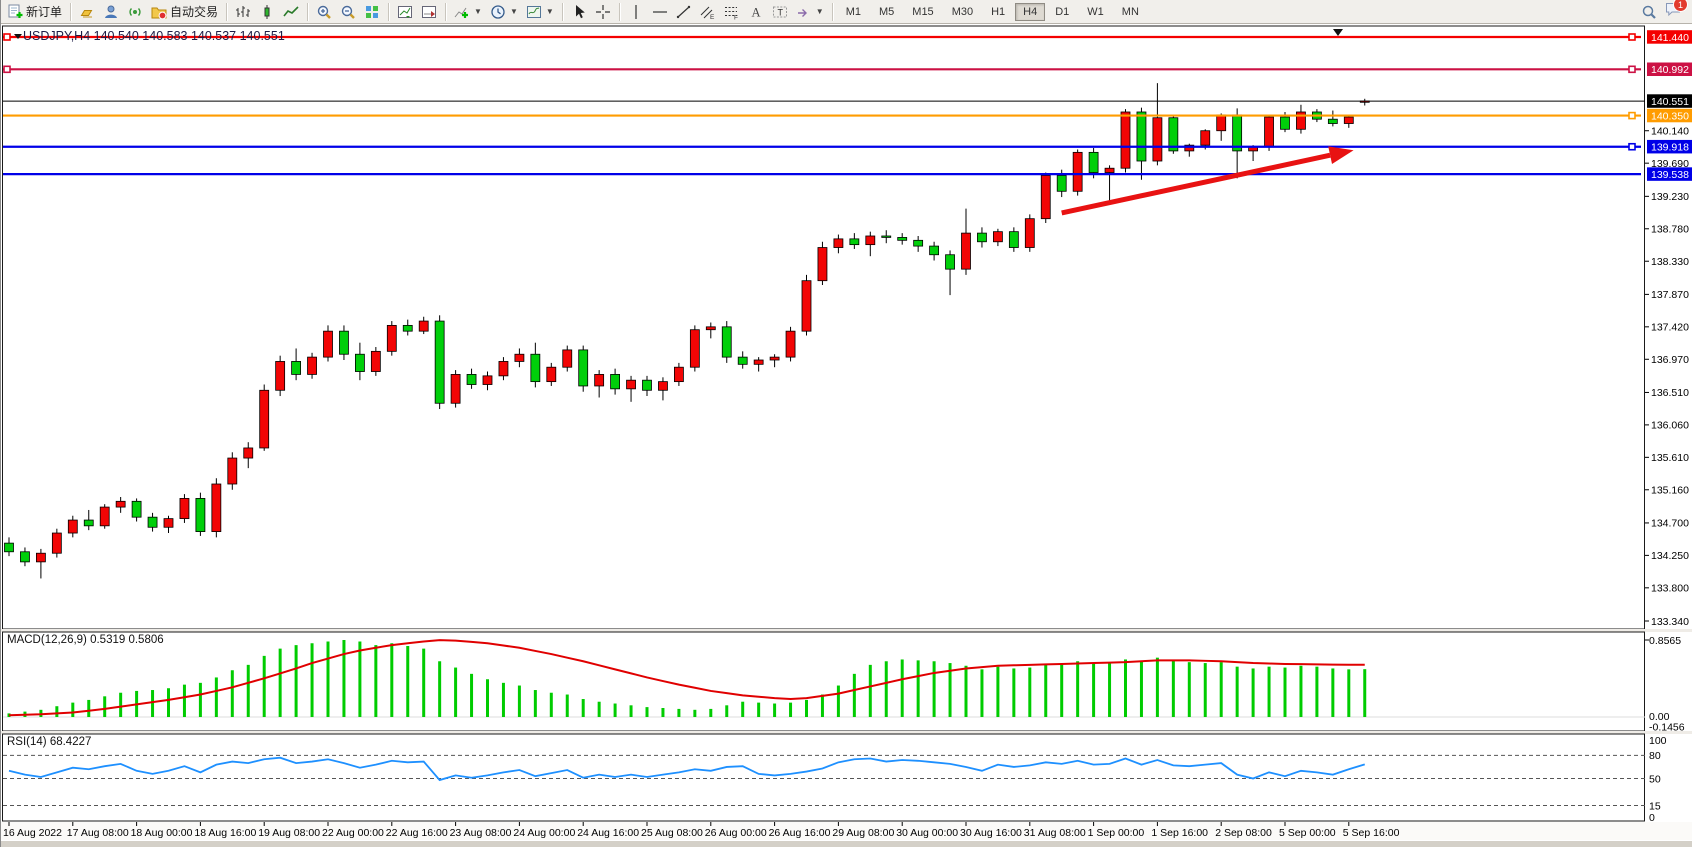 Image resolution: width=1692 pixels, height=847 pixels. What do you see at coordinates (87, 12) in the screenshot?
I see `gold-button` at bounding box center [87, 12].